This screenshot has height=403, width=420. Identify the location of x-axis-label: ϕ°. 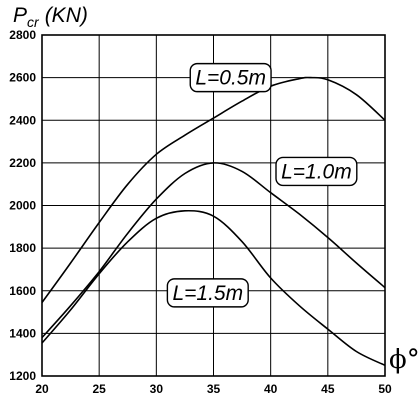
(404, 360).